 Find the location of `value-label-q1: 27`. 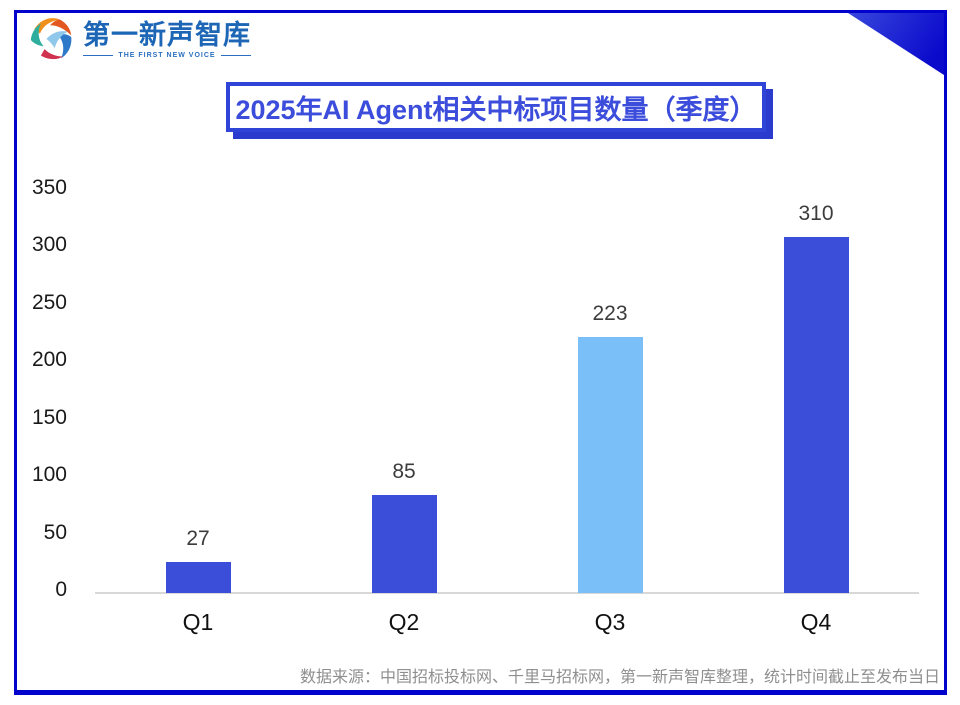

value-label-q1: 27 is located at coordinates (198, 538).